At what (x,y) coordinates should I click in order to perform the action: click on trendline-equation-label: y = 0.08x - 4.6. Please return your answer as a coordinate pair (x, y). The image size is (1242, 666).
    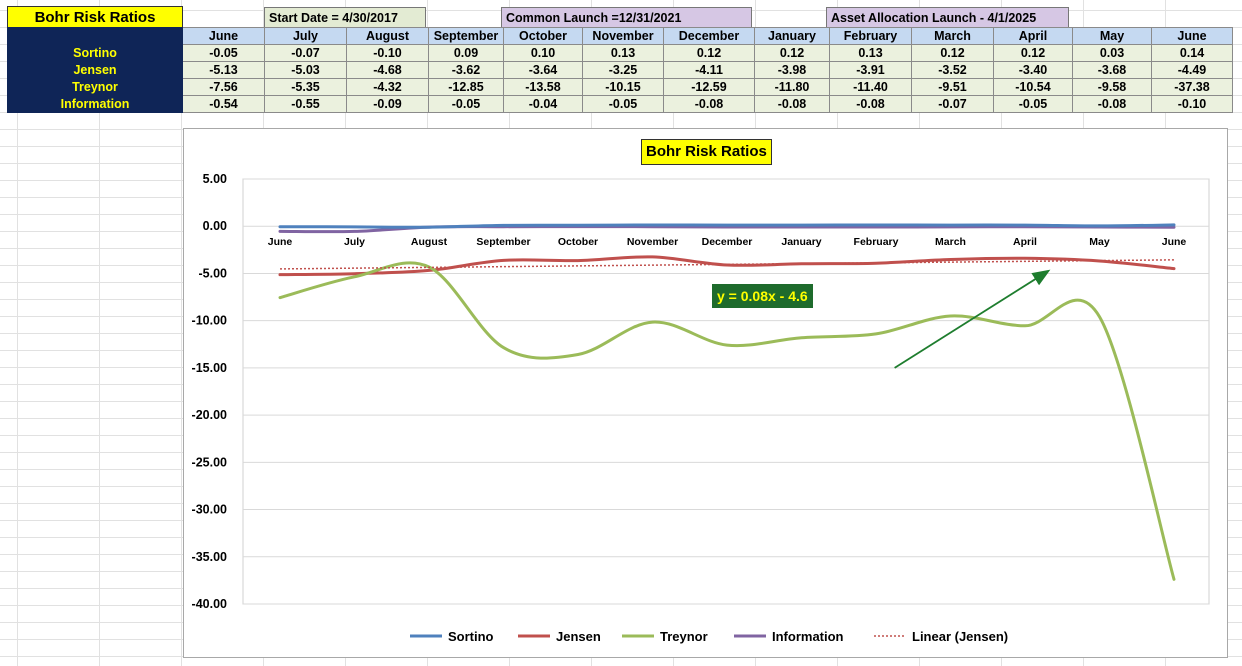
    Looking at the image, I should click on (762, 296).